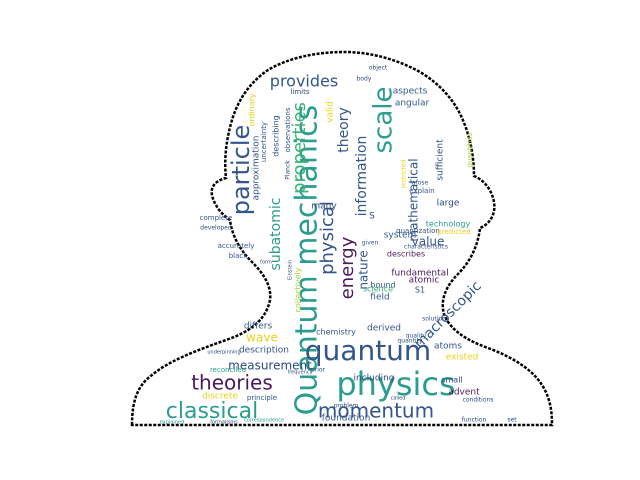 The image size is (640, 480). Describe the element at coordinates (448, 347) in the screenshot. I see `word-atoms: atoms` at that location.